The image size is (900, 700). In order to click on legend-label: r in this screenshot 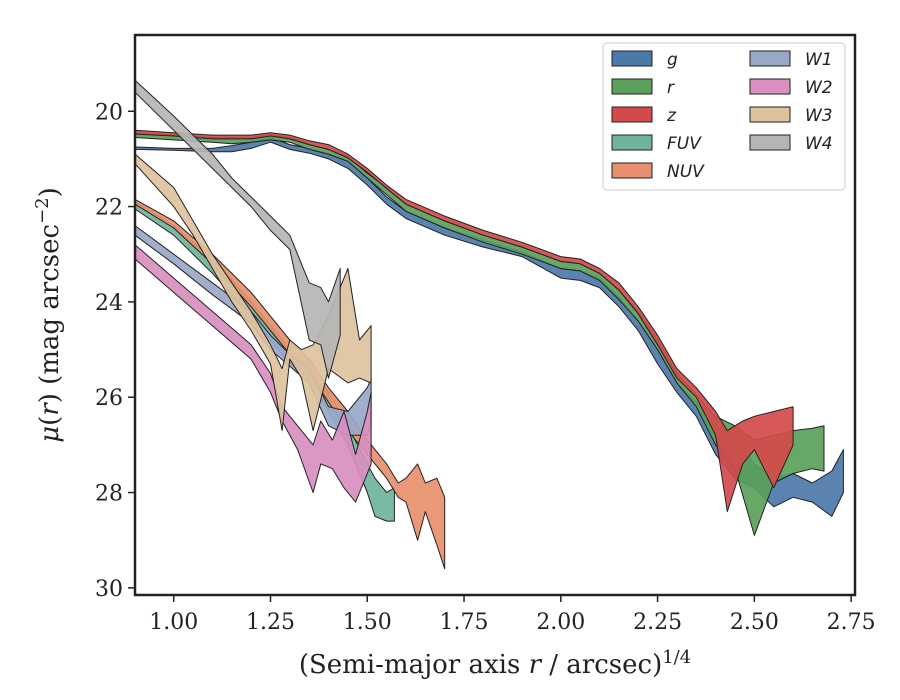, I will do `click(671, 88)`.